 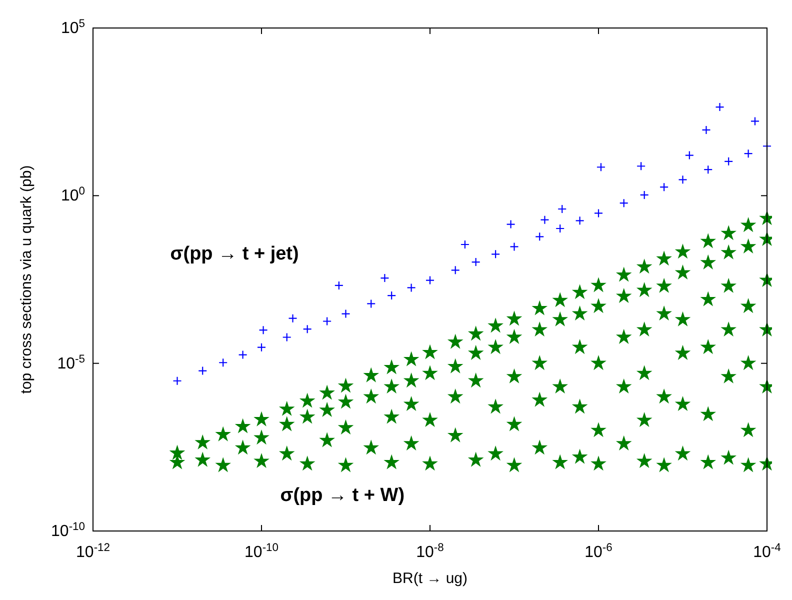 What do you see at coordinates (68, 530) in the screenshot?
I see `y-tick-label: 10$^{-10}$` at bounding box center [68, 530].